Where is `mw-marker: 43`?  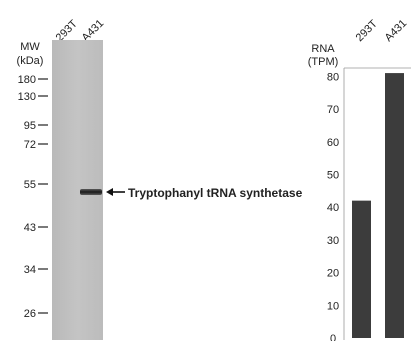
mw-marker: 43 is located at coordinates (36, 228).